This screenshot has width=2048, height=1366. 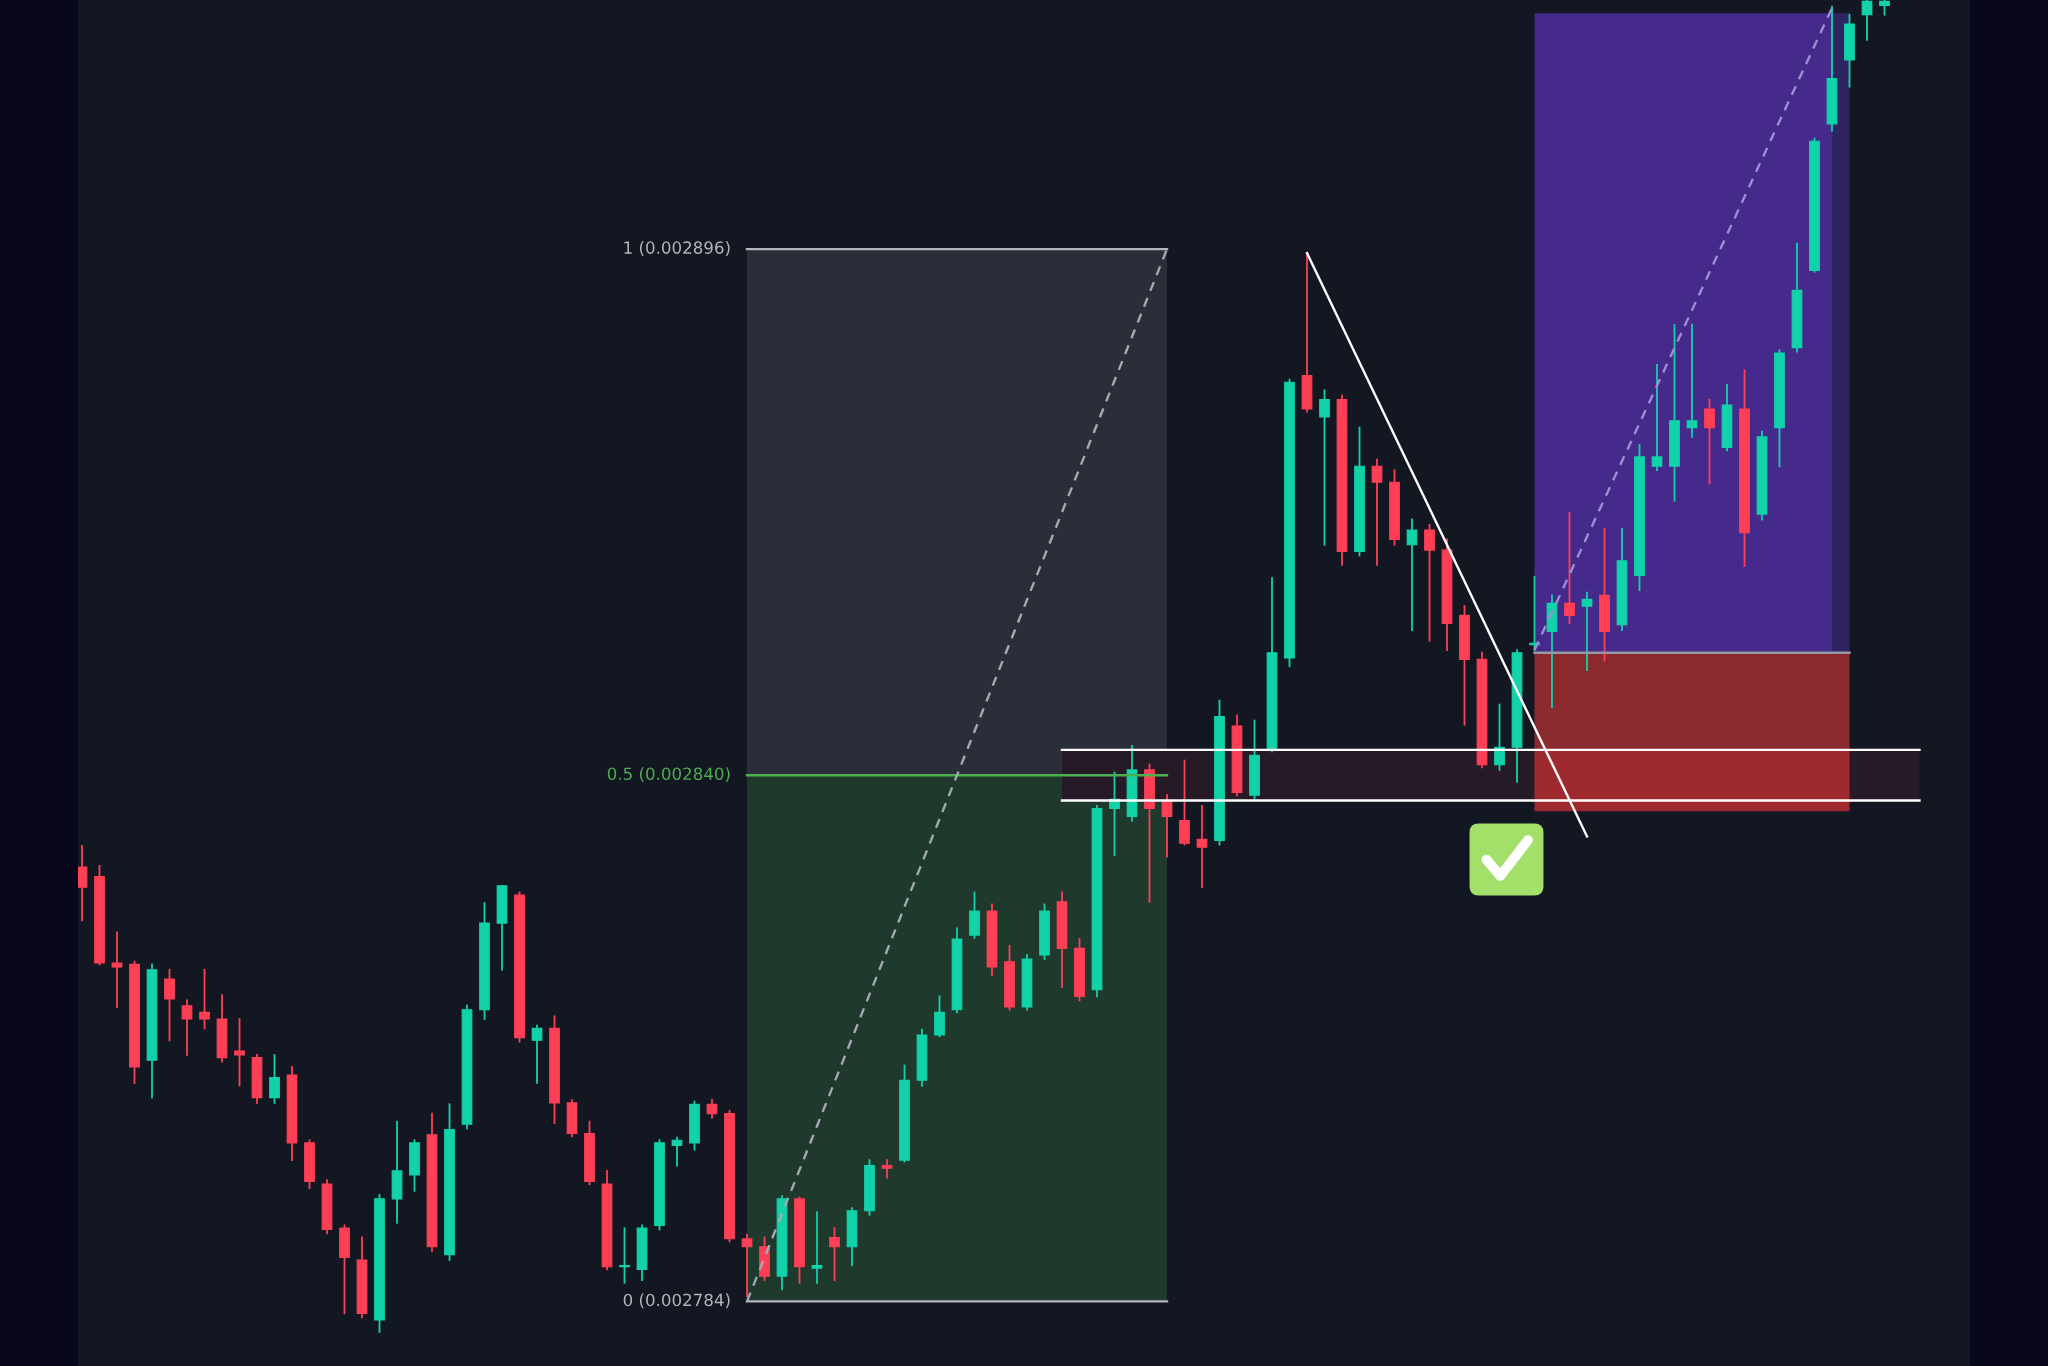 What do you see at coordinates (668, 775) in the screenshot?
I see `series-label: 0.5 (0.002840)` at bounding box center [668, 775].